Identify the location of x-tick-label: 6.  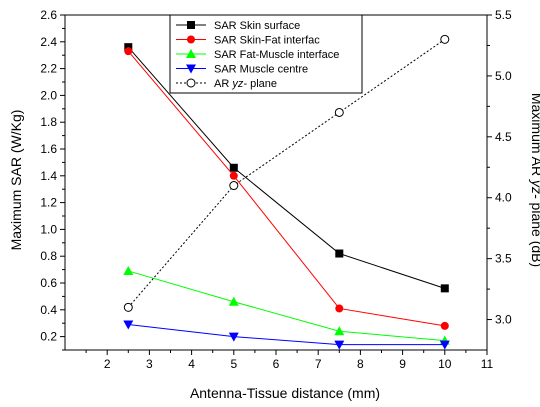
(276, 364).